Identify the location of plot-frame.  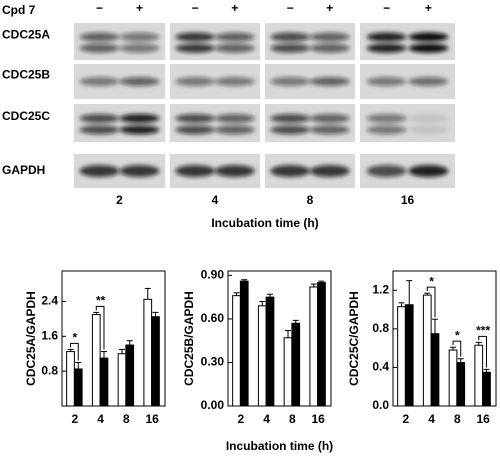
(113, 338).